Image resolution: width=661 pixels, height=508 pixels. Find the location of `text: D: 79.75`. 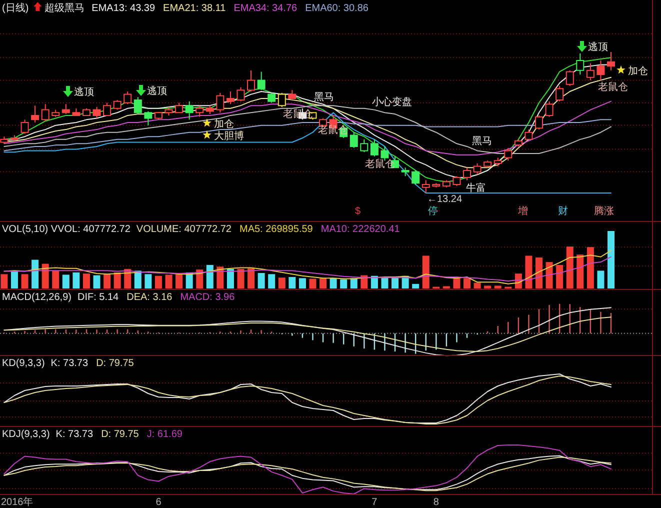

text: D: 79.75 is located at coordinates (120, 434).